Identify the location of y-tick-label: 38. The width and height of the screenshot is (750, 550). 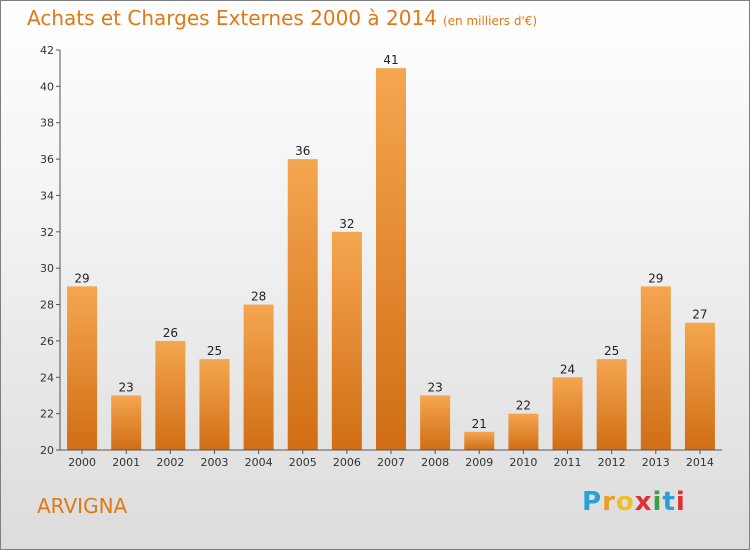
(47, 123).